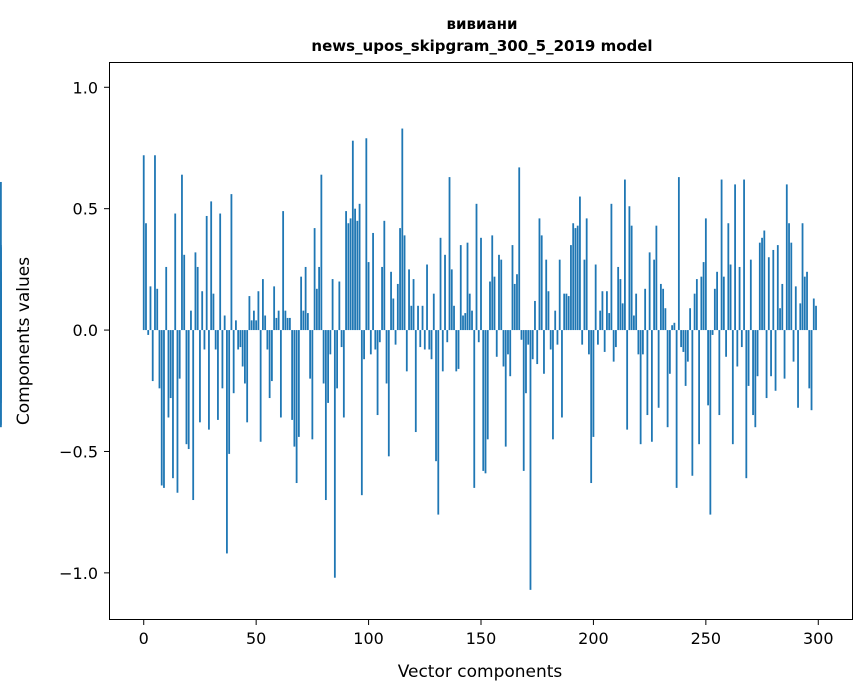 The height and width of the screenshot is (696, 867). I want to click on y-tick-label: 0.5, so click(85, 209).